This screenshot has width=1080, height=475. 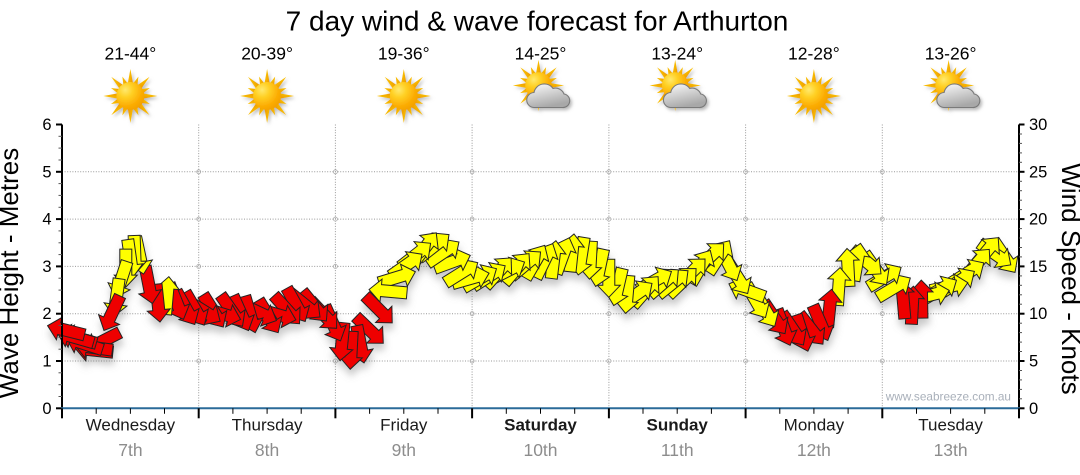 What do you see at coordinates (950, 425) in the screenshot?
I see `svg-text: Tuesday` at bounding box center [950, 425].